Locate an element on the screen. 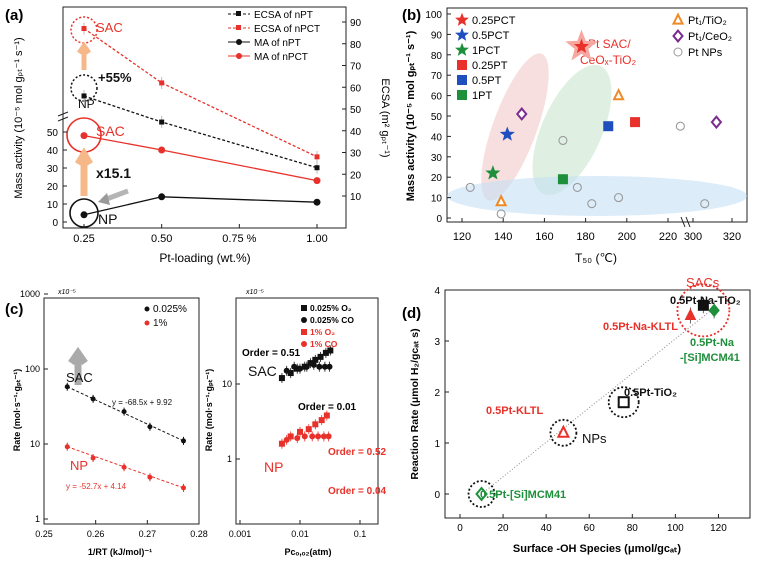 The image size is (760, 567). legend-label: 1% CO is located at coordinates (324, 344).